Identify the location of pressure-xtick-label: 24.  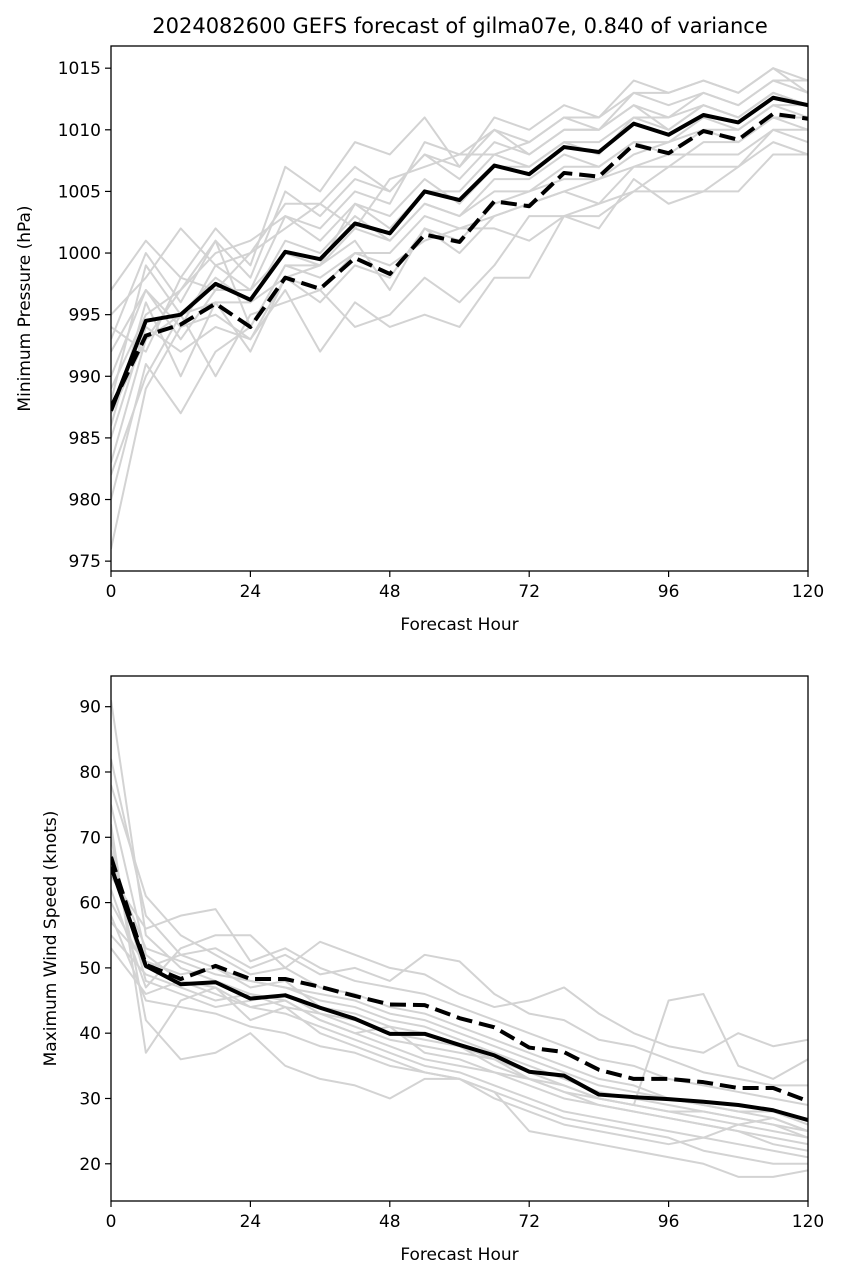
(251, 592).